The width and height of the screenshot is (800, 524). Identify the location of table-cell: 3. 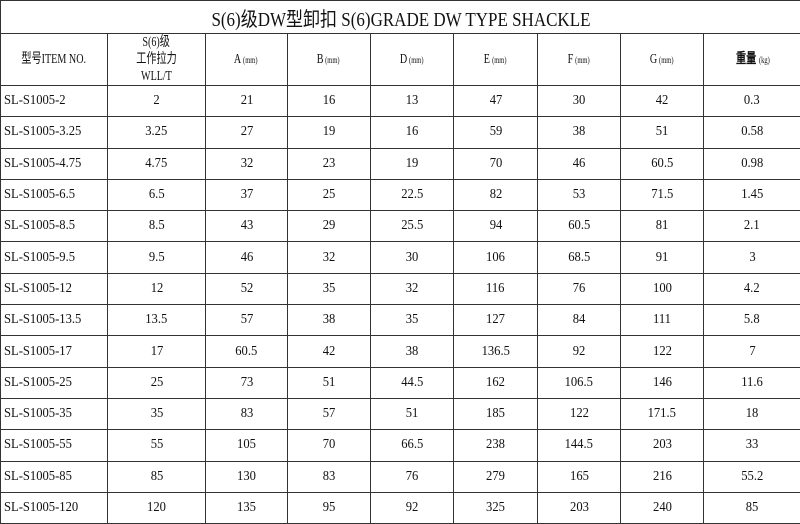
(752, 257).